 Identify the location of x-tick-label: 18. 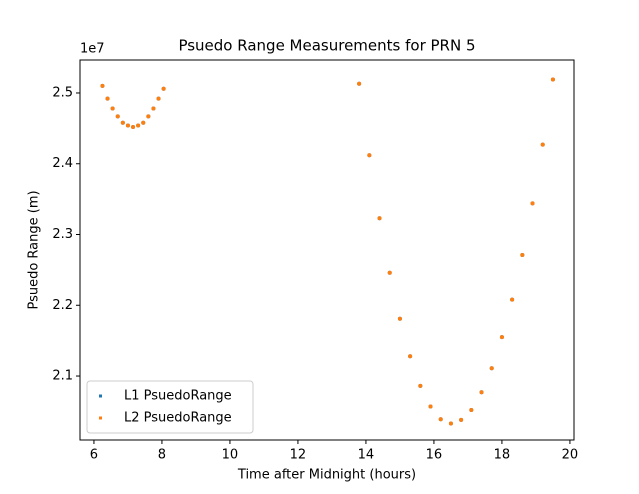
(502, 455).